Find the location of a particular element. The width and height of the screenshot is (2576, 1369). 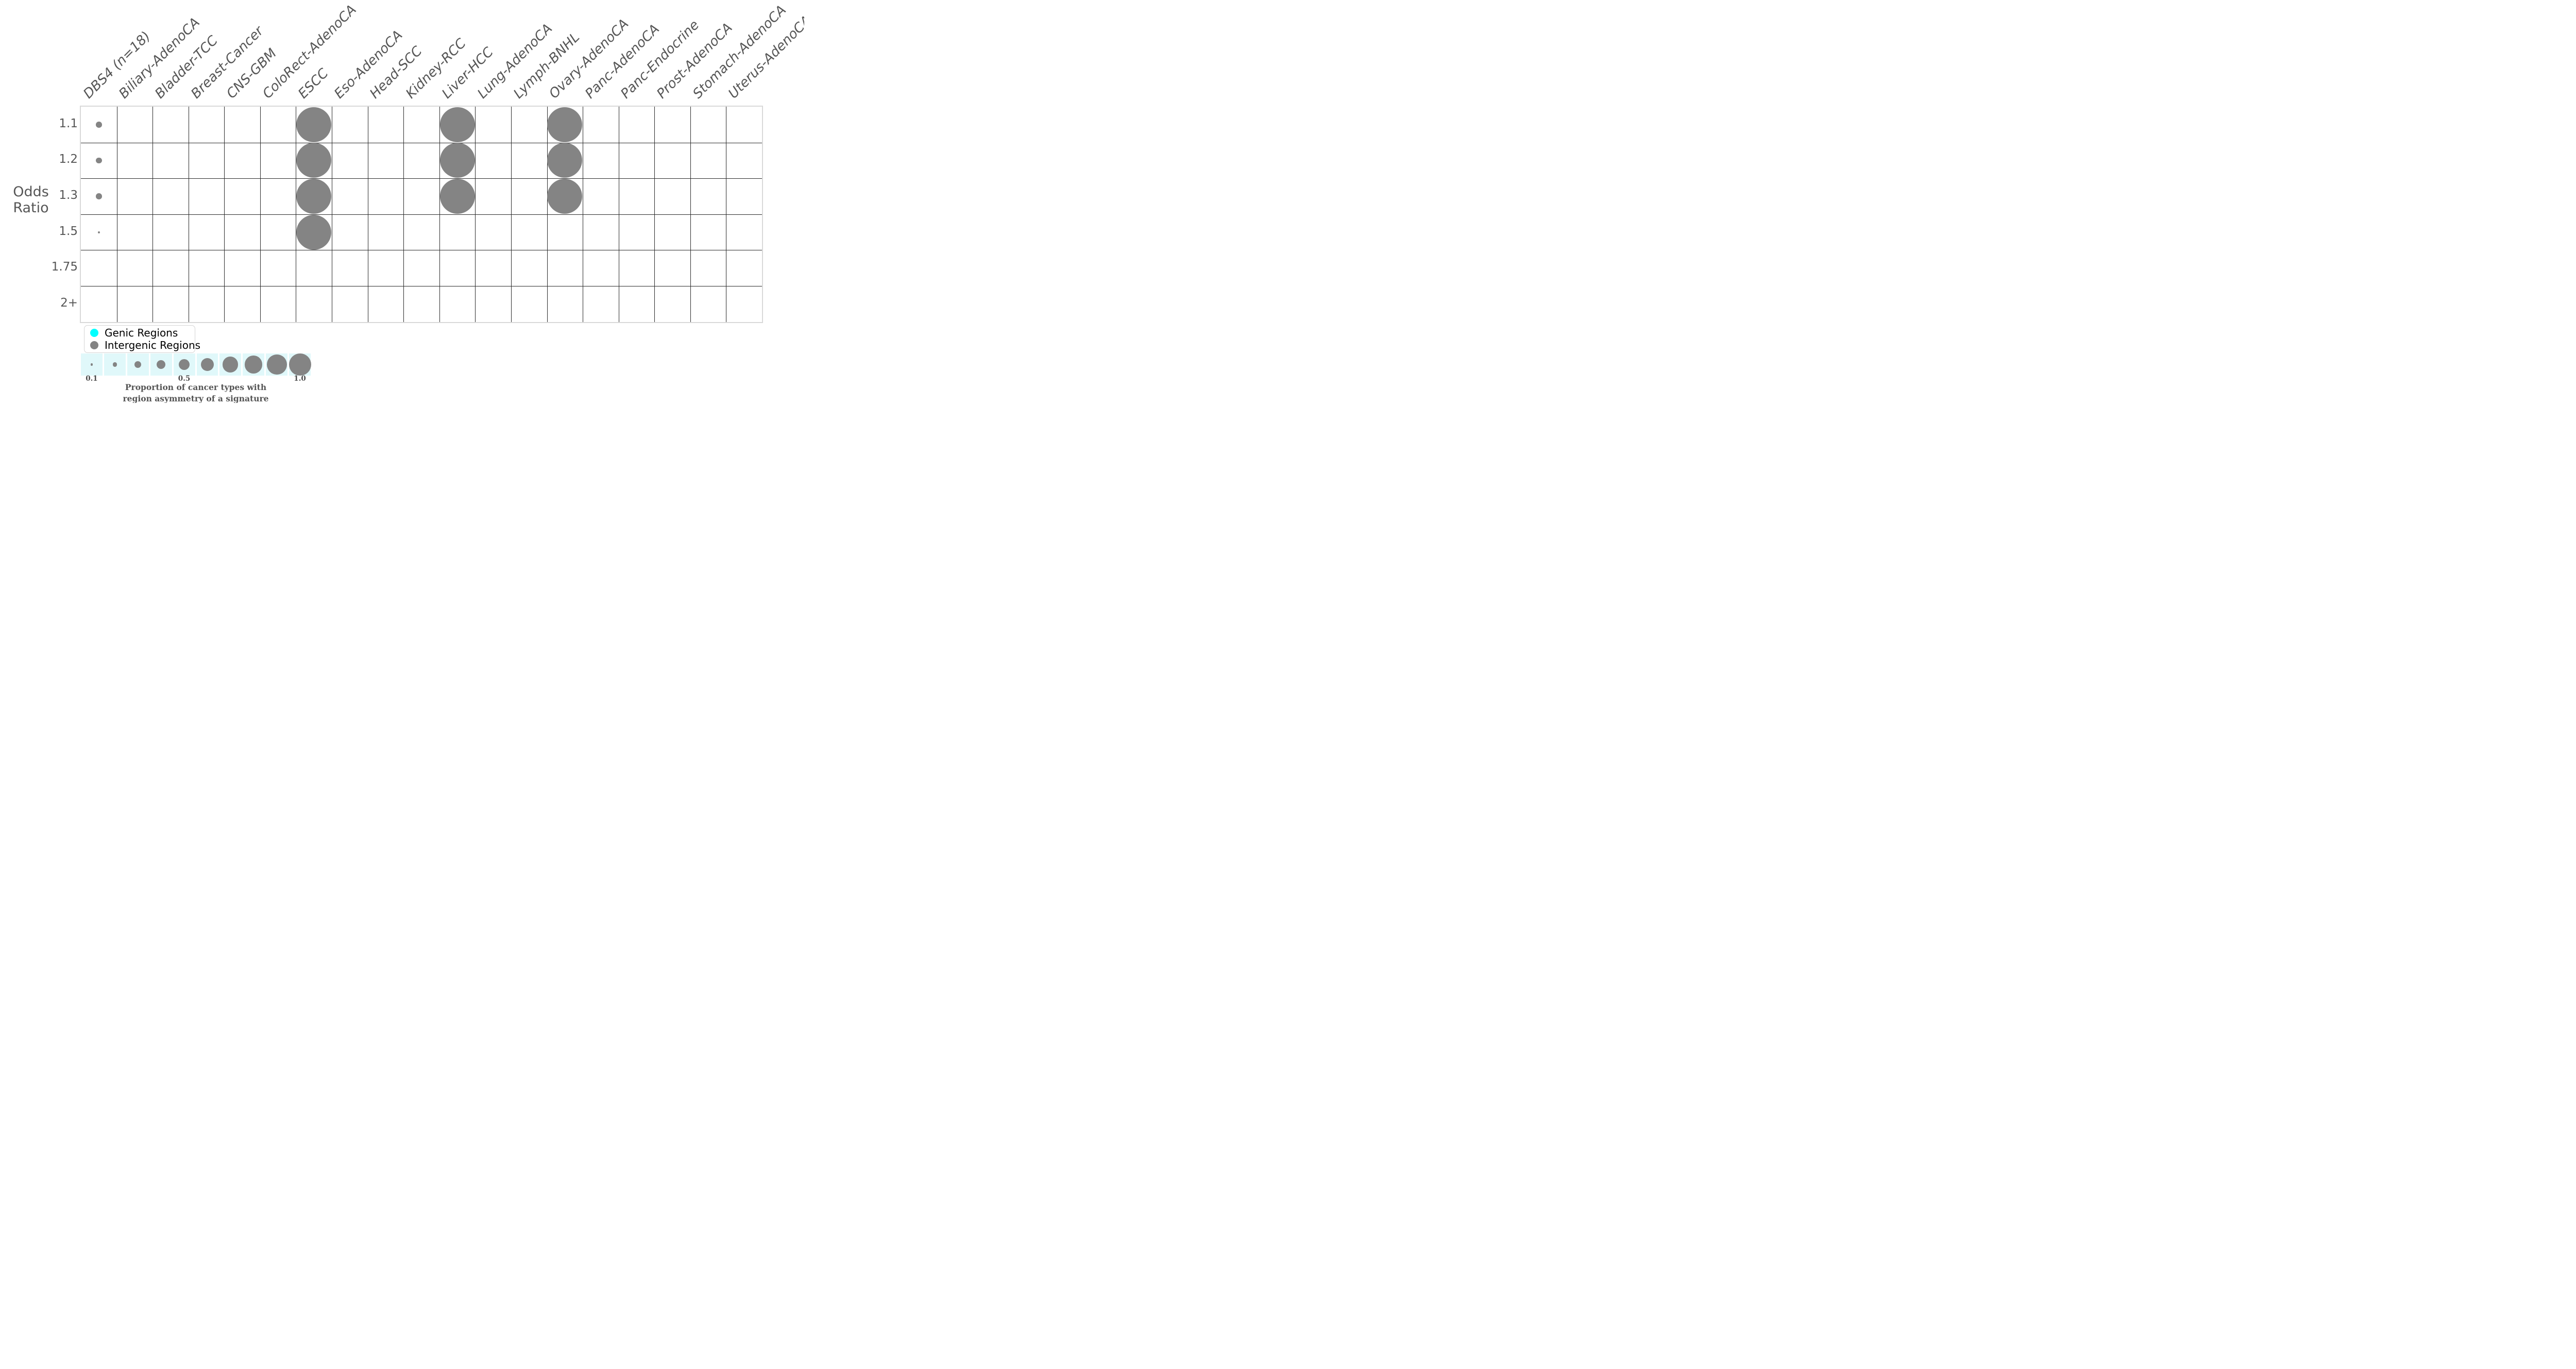

size-scale-tick: 1.0 is located at coordinates (300, 379).